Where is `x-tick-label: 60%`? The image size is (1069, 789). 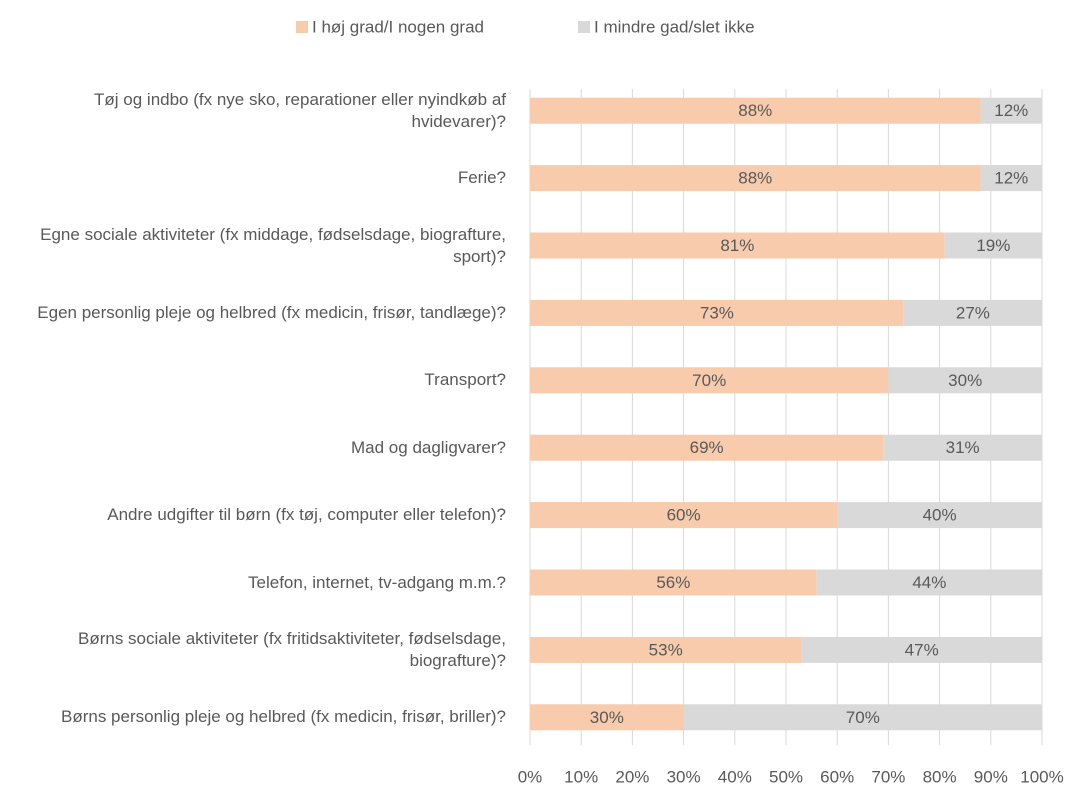 x-tick-label: 60% is located at coordinates (837, 776).